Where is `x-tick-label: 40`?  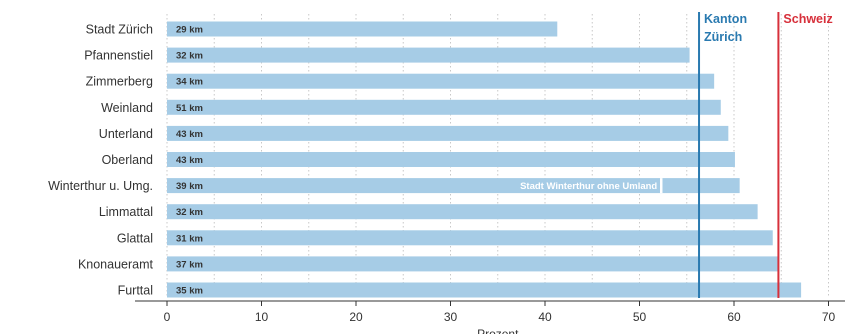 x-tick-label: 40 is located at coordinates (545, 317).